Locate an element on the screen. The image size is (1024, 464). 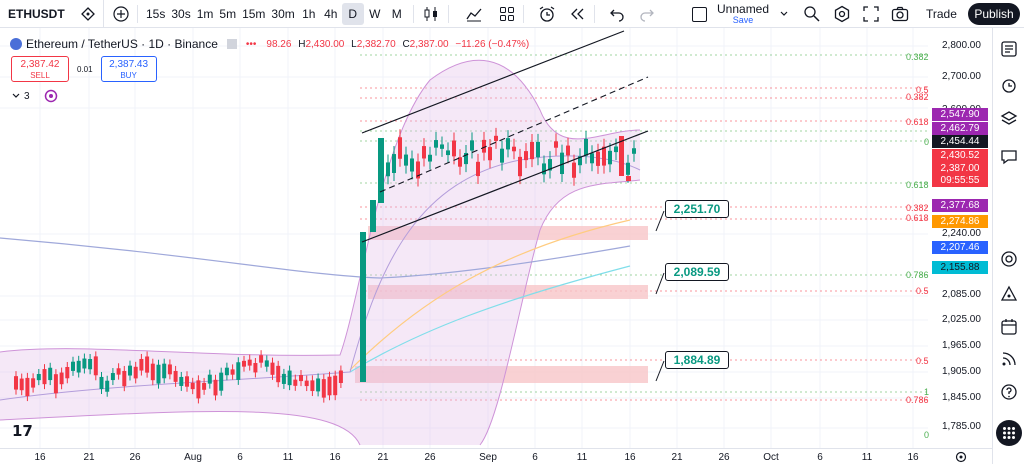
alert-button is located at coordinates (547, 14).